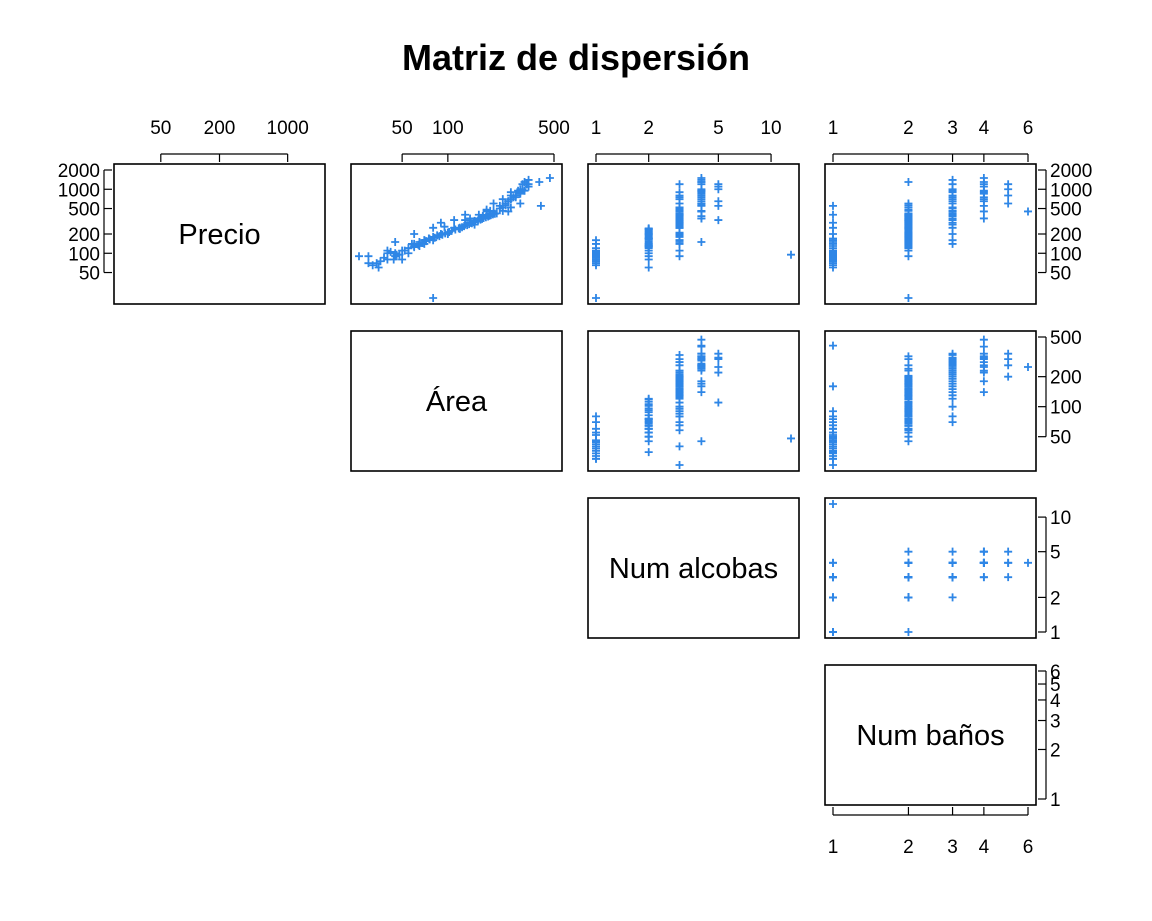 Image resolution: width=1152 pixels, height=921 pixels. What do you see at coordinates (1055, 633) in the screenshot?
I see `right-tick-label: 1` at bounding box center [1055, 633].